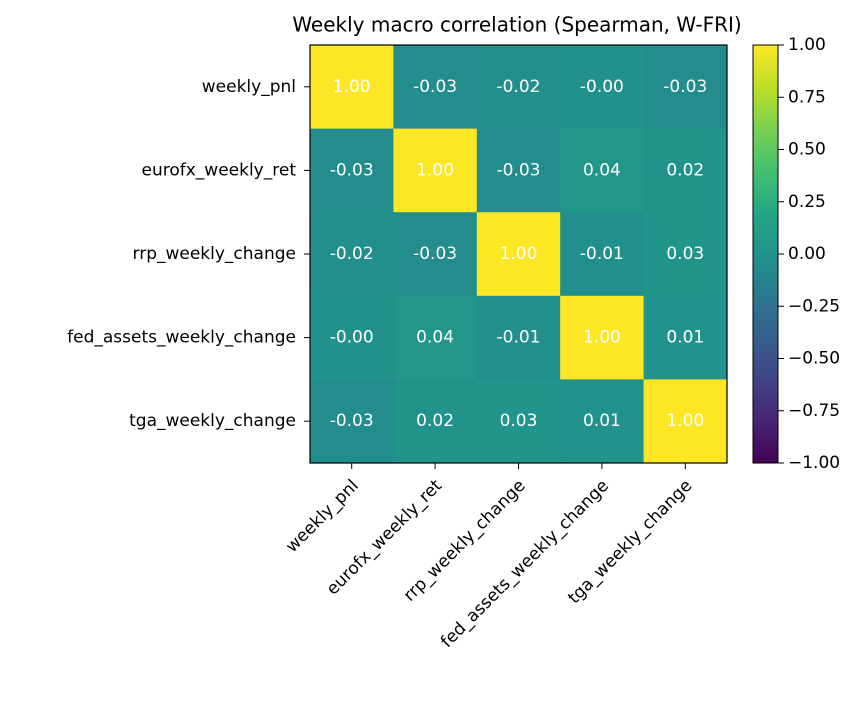  What do you see at coordinates (807, 254) in the screenshot?
I see `colorbar-tick-label: 0.00` at bounding box center [807, 254].